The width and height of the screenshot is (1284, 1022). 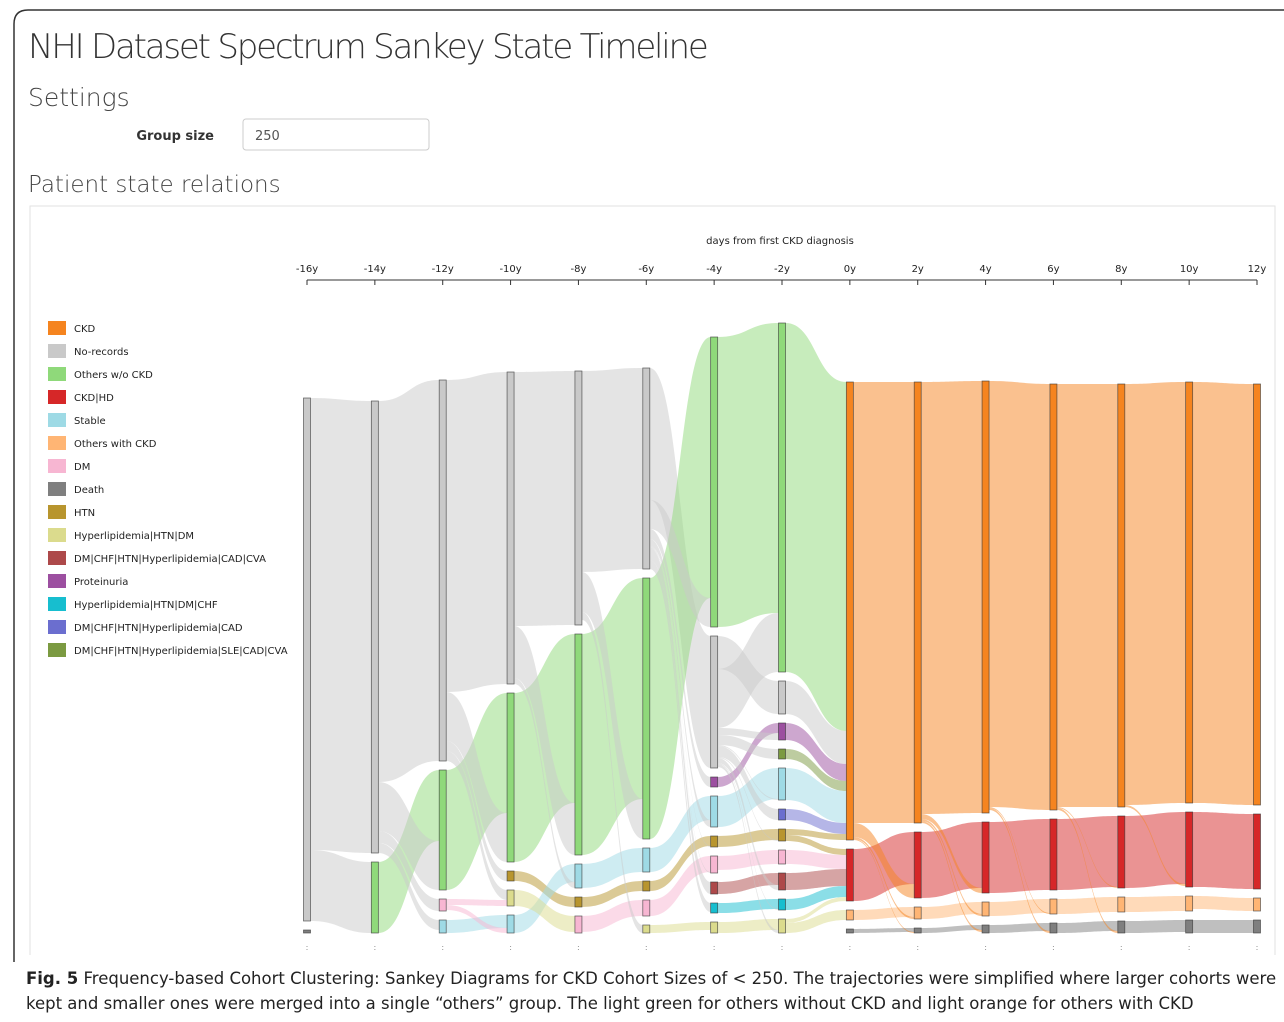 What do you see at coordinates (113, 375) in the screenshot?
I see `legend-label: Others w/o CKD` at bounding box center [113, 375].